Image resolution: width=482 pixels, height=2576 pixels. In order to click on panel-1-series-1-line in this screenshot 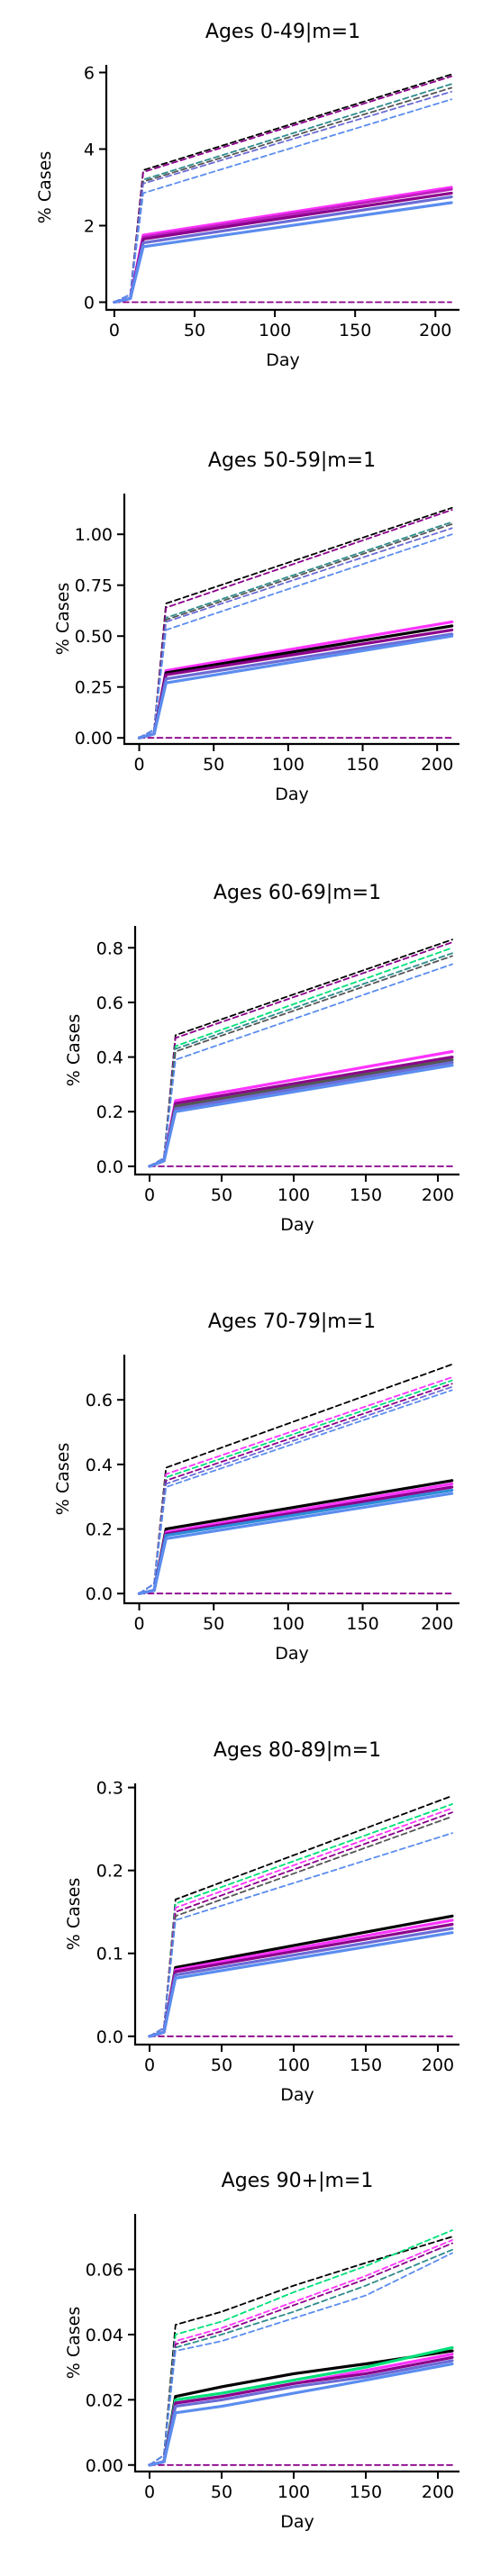, I will do `click(282, 189)`.